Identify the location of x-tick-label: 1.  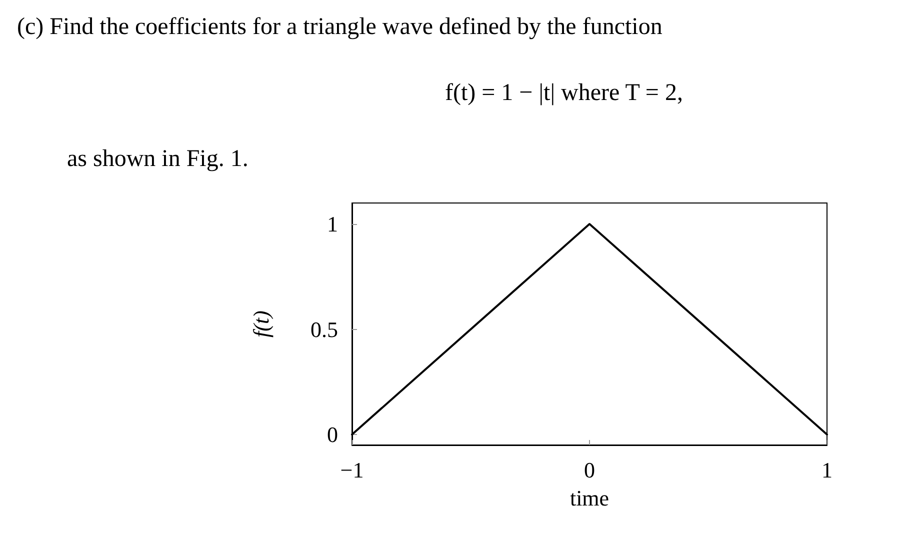
(827, 470).